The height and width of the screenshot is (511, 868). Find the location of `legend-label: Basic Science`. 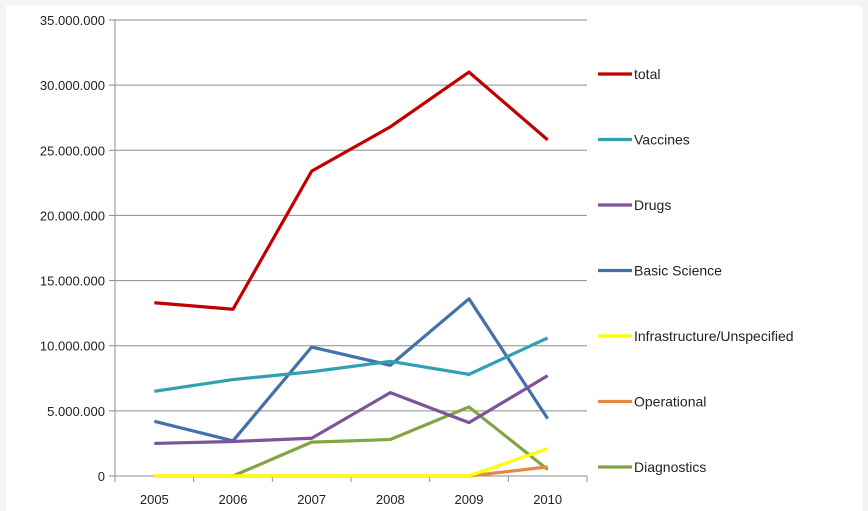

legend-label: Basic Science is located at coordinates (678, 271).